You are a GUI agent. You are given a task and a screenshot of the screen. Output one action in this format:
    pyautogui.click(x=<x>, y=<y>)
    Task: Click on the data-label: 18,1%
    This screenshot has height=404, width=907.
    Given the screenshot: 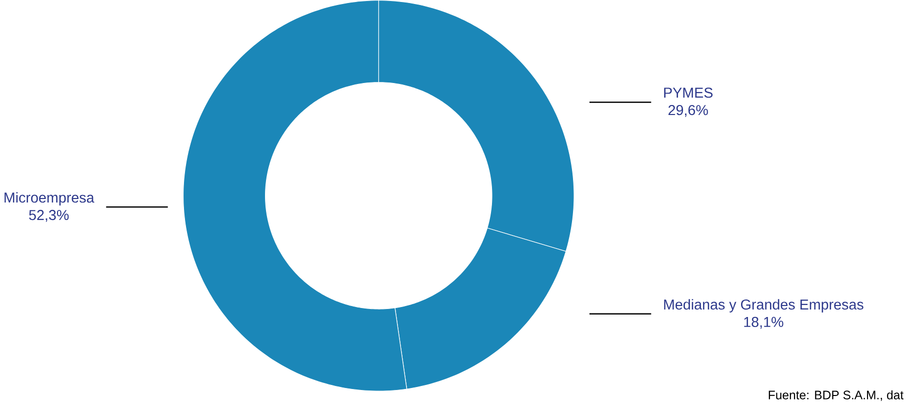 What is the action you would take?
    pyautogui.click(x=764, y=322)
    